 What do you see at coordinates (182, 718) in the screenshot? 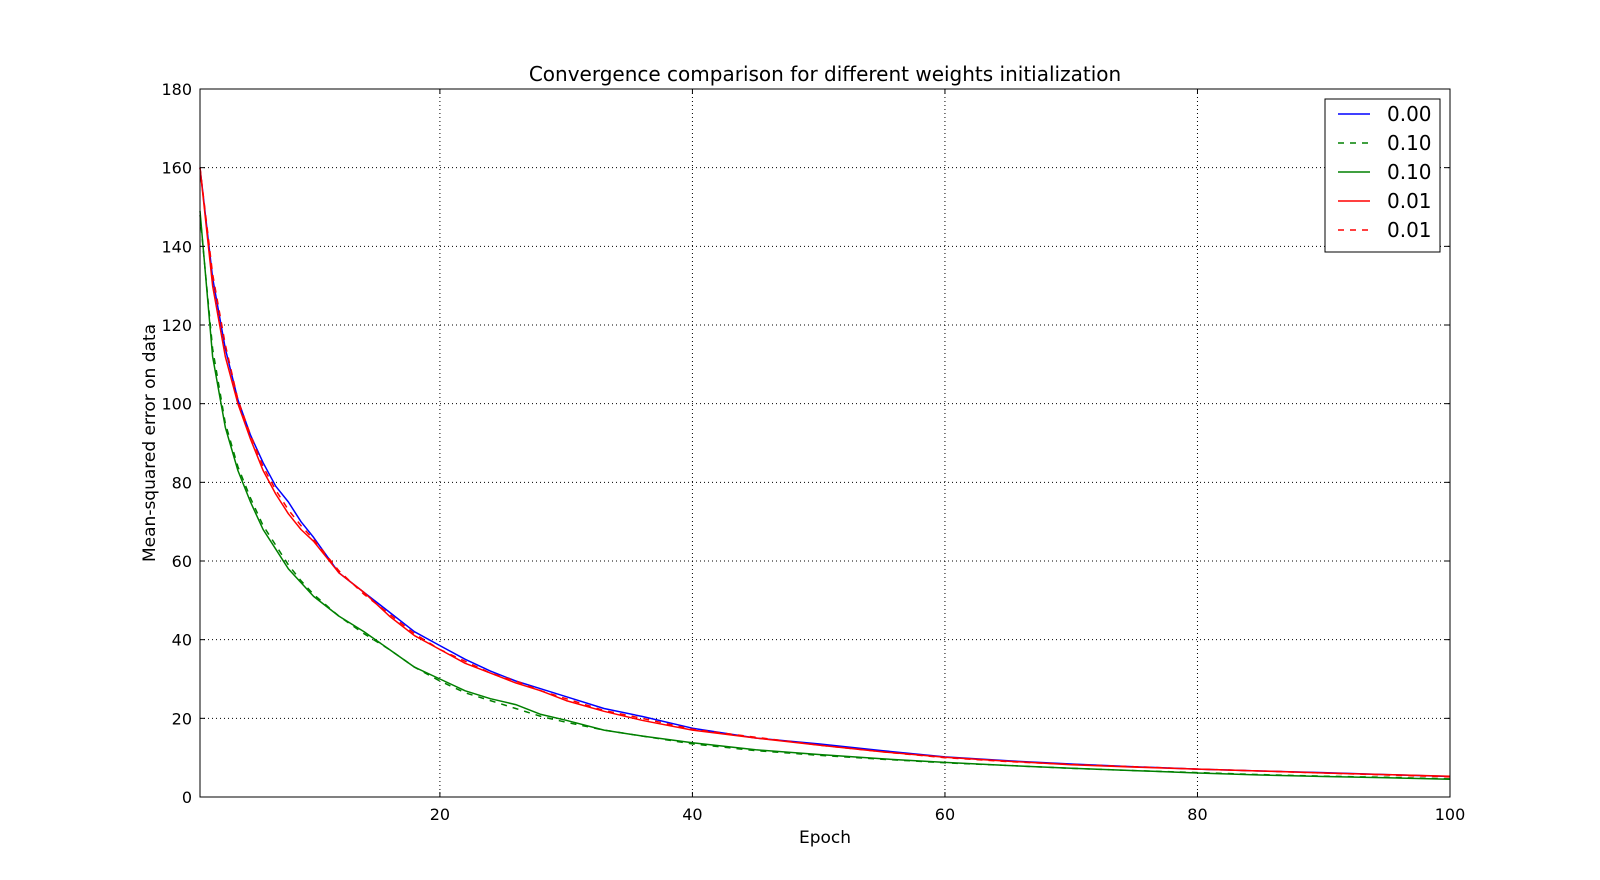
I see `y-tick-label: 20` at bounding box center [182, 718].